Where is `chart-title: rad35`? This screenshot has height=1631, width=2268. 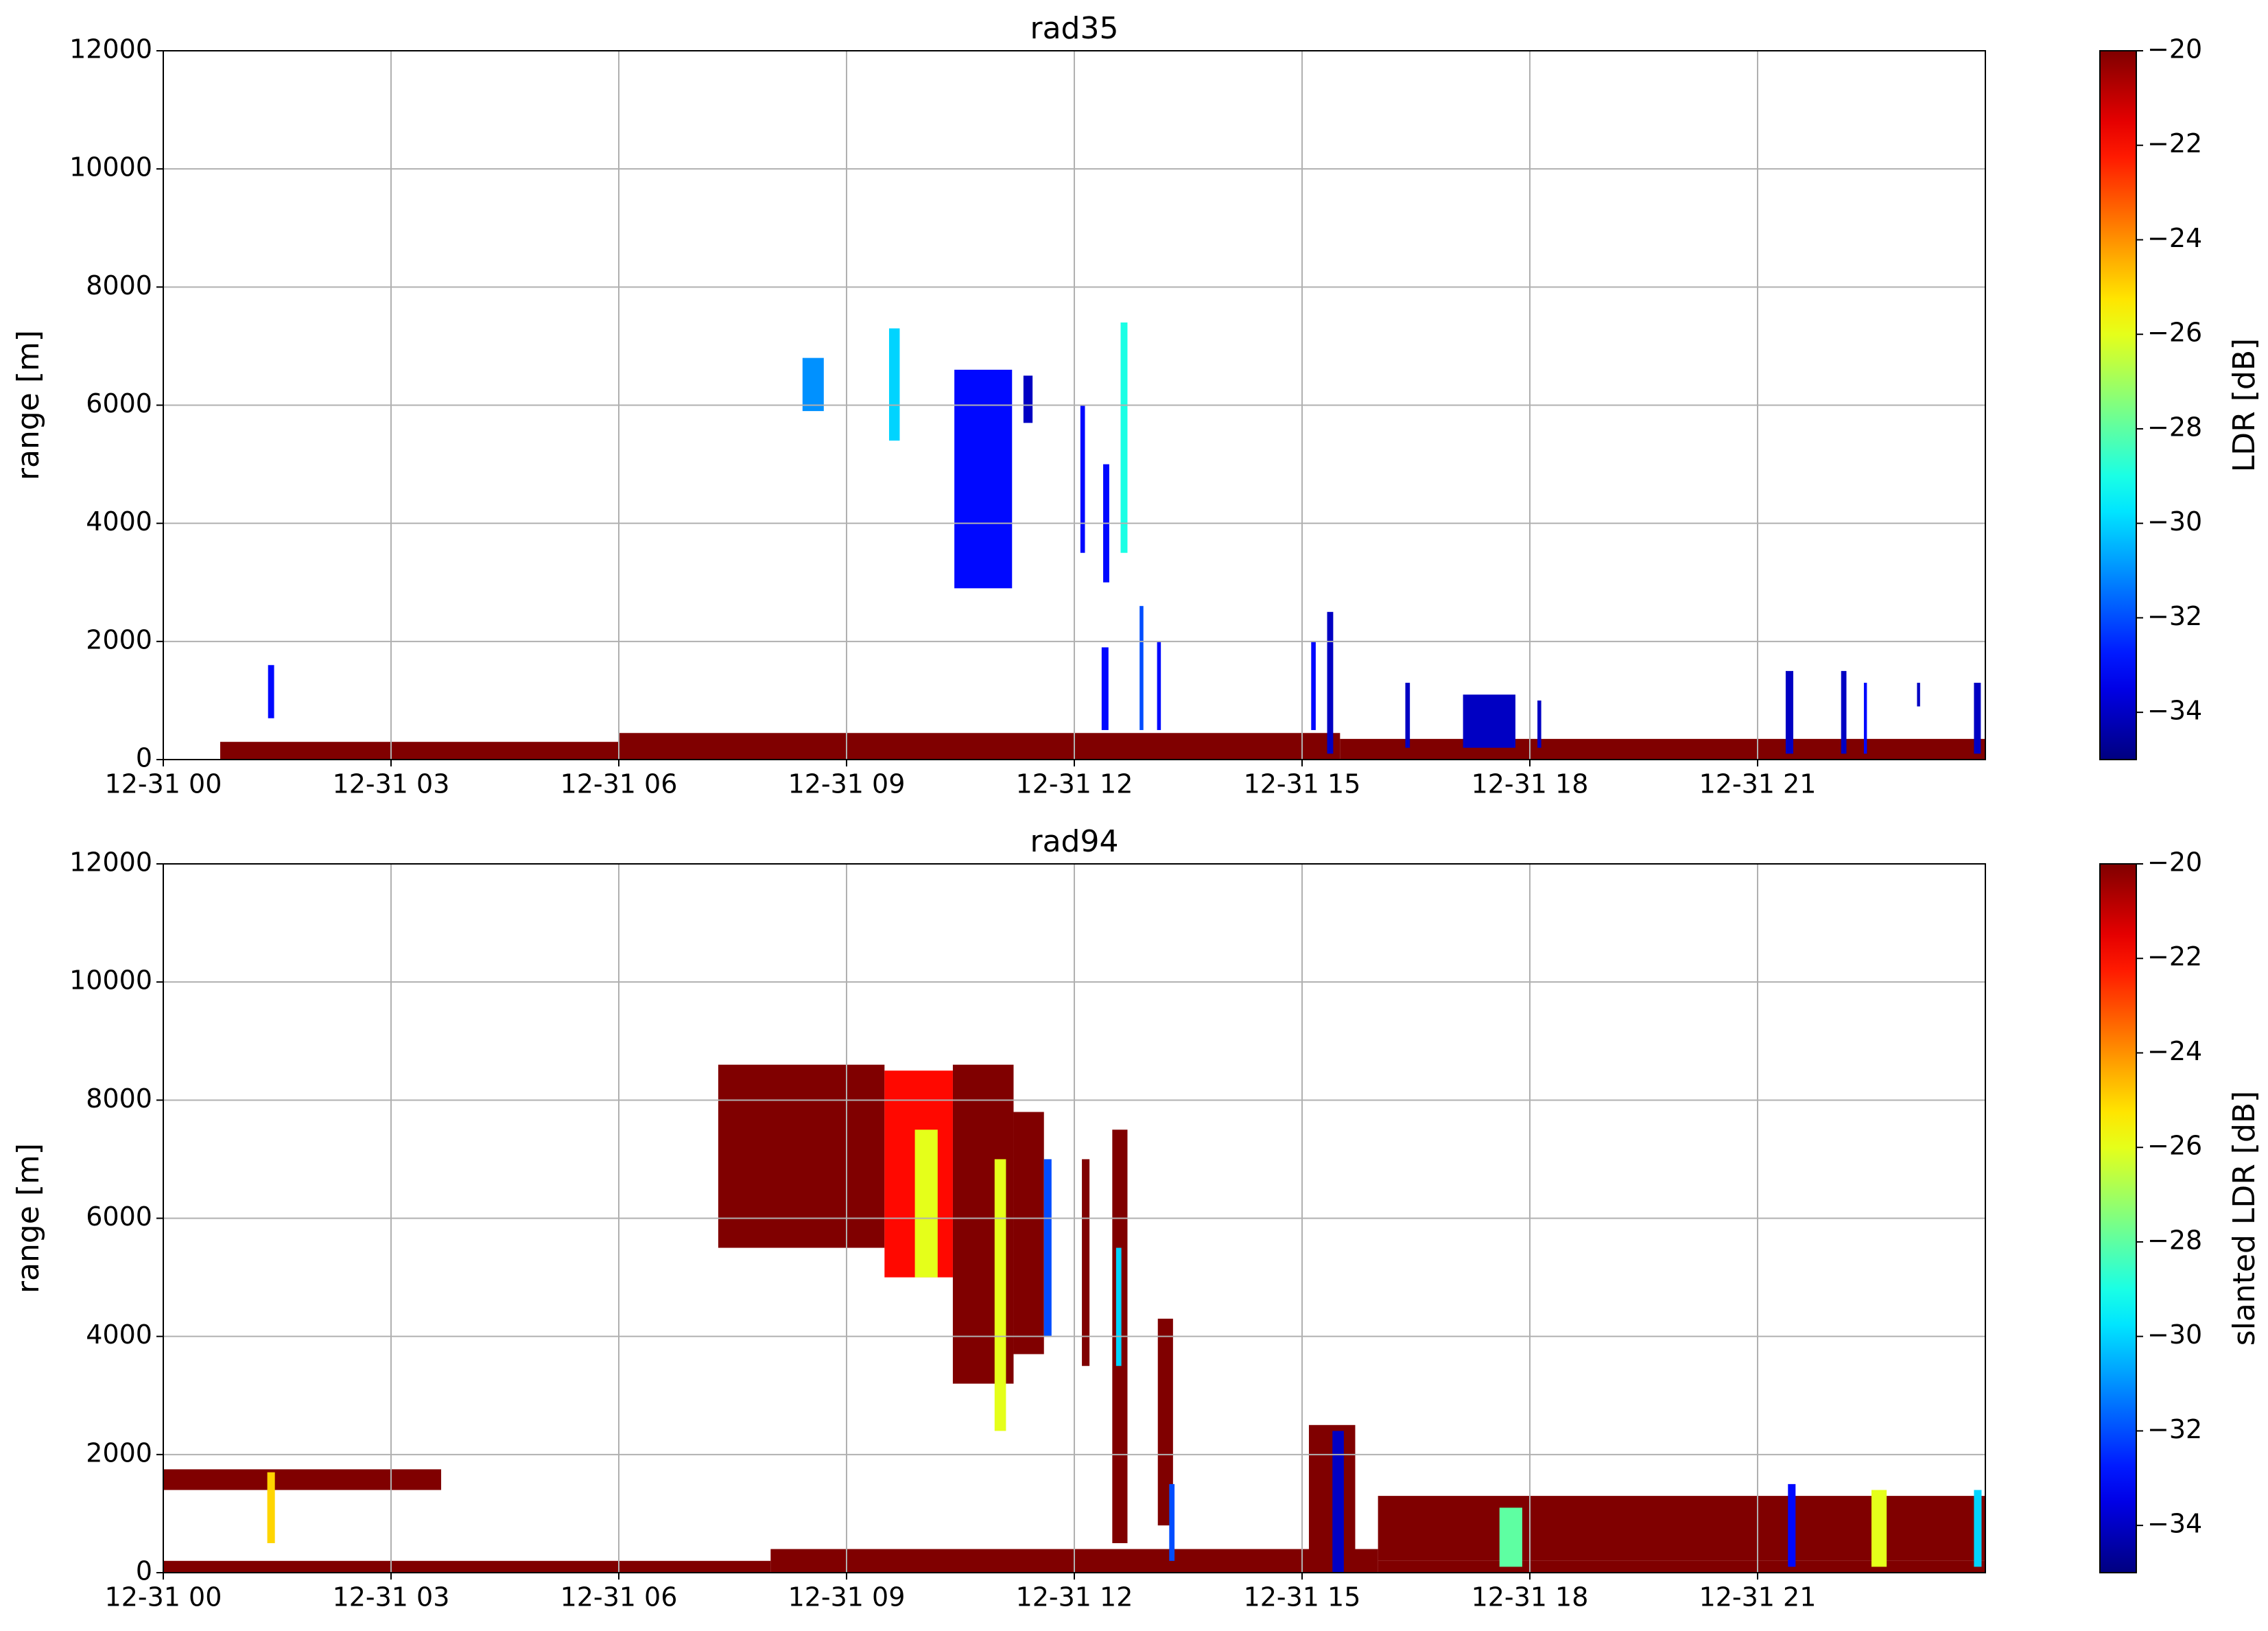
chart-title: rad35 is located at coordinates (1074, 28).